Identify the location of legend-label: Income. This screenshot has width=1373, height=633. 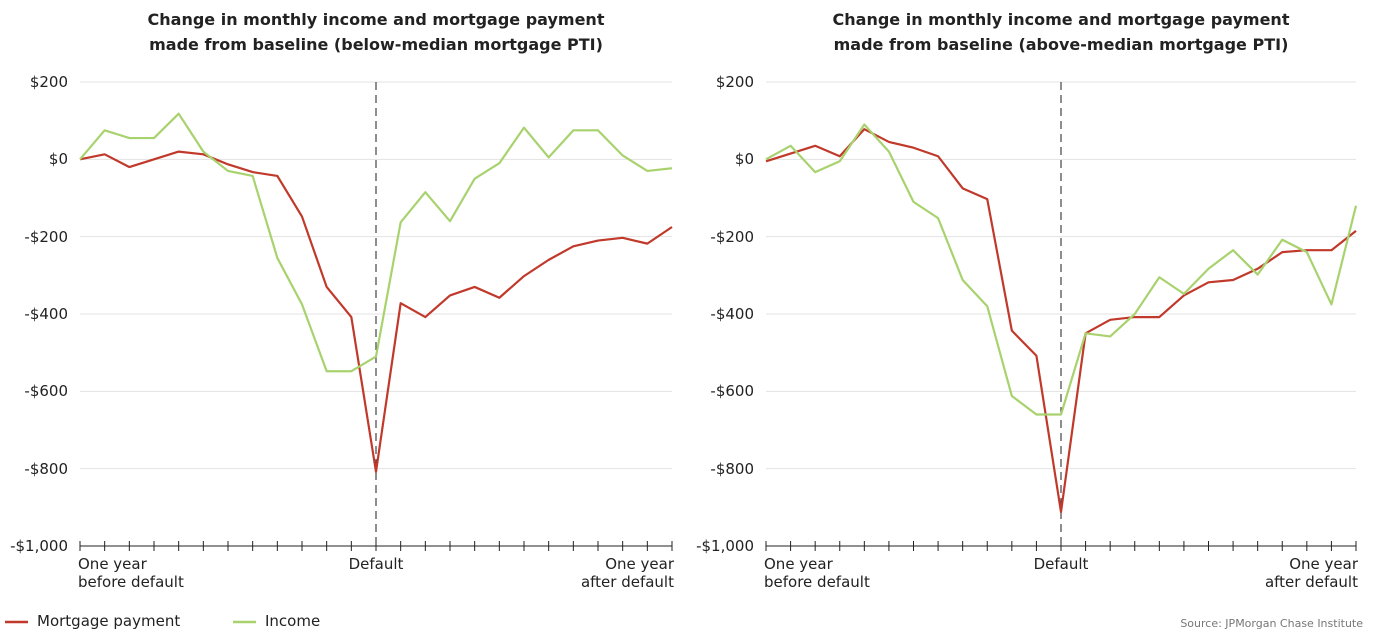
(293, 621).